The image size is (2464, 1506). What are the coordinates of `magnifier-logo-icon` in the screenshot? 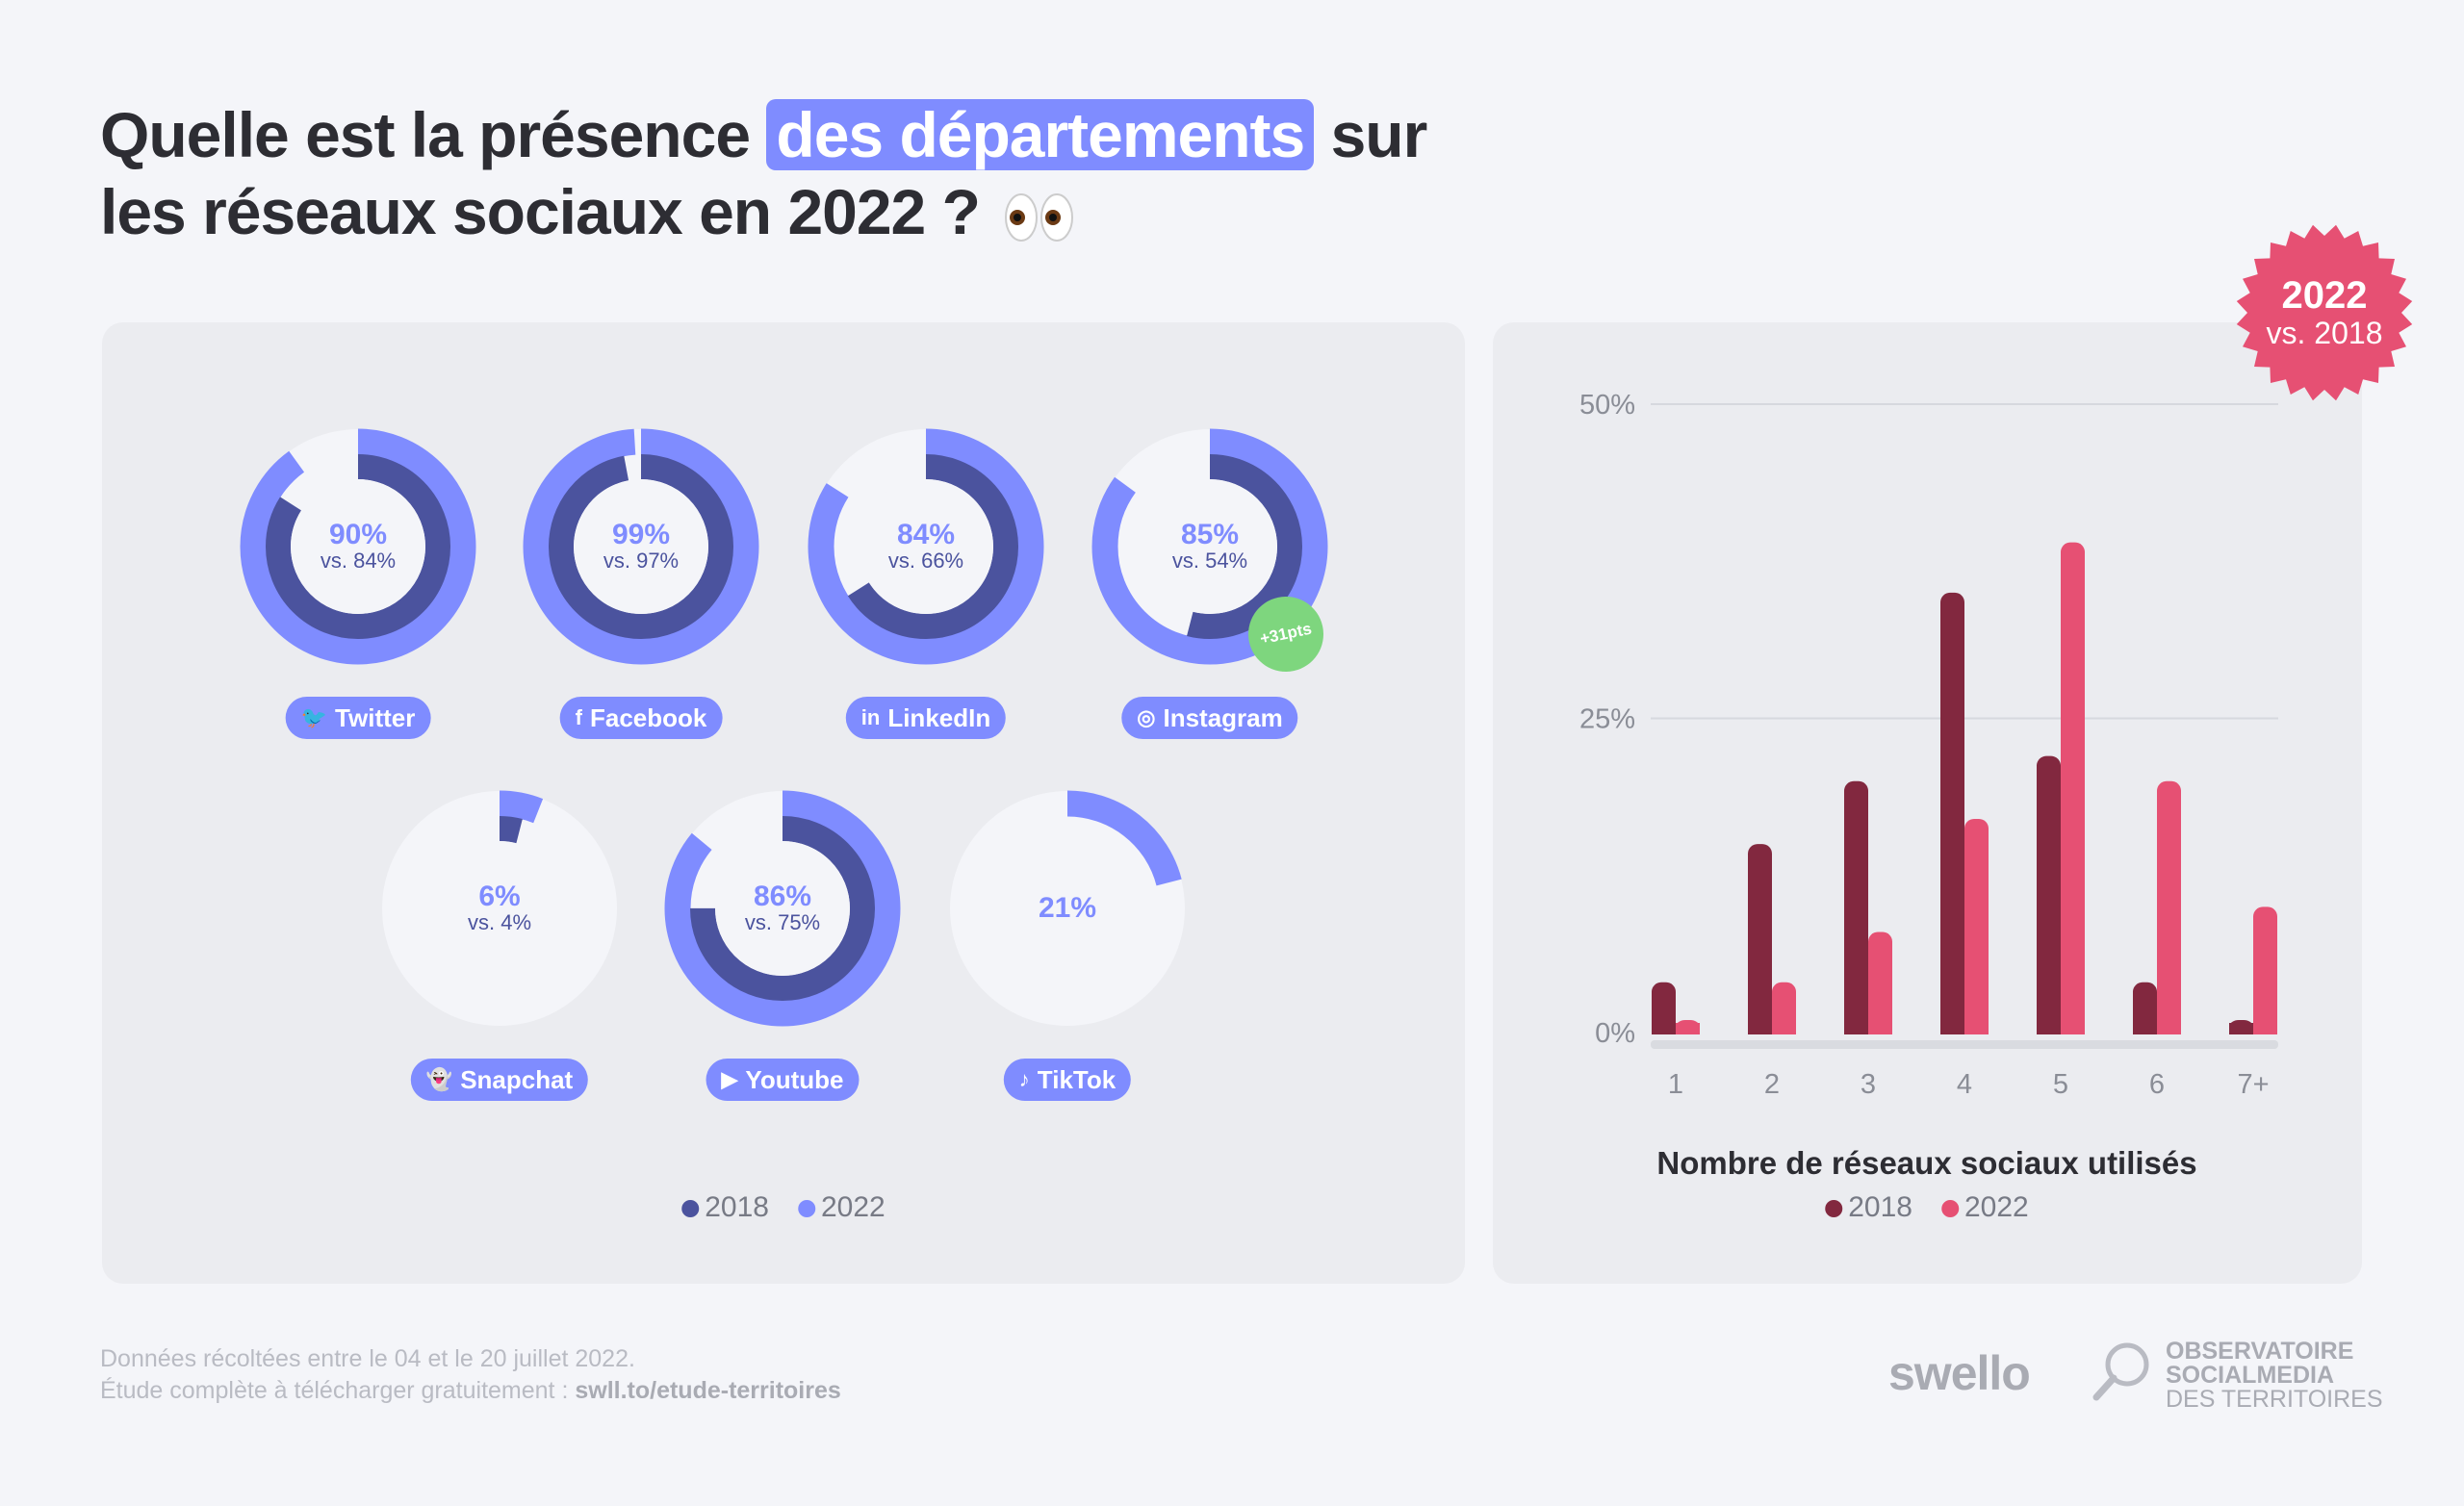 It's located at (2120, 1371).